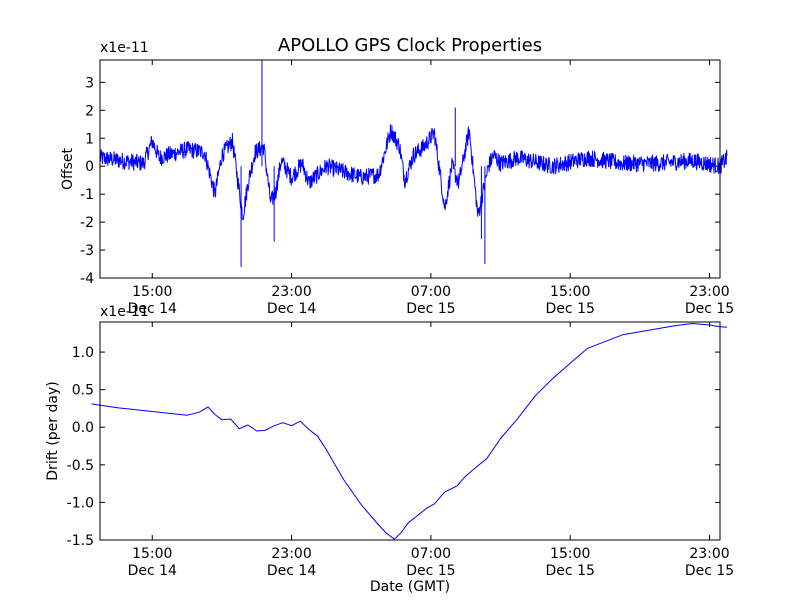 The height and width of the screenshot is (600, 800). I want to click on ytick-label: 1, so click(89, 139).